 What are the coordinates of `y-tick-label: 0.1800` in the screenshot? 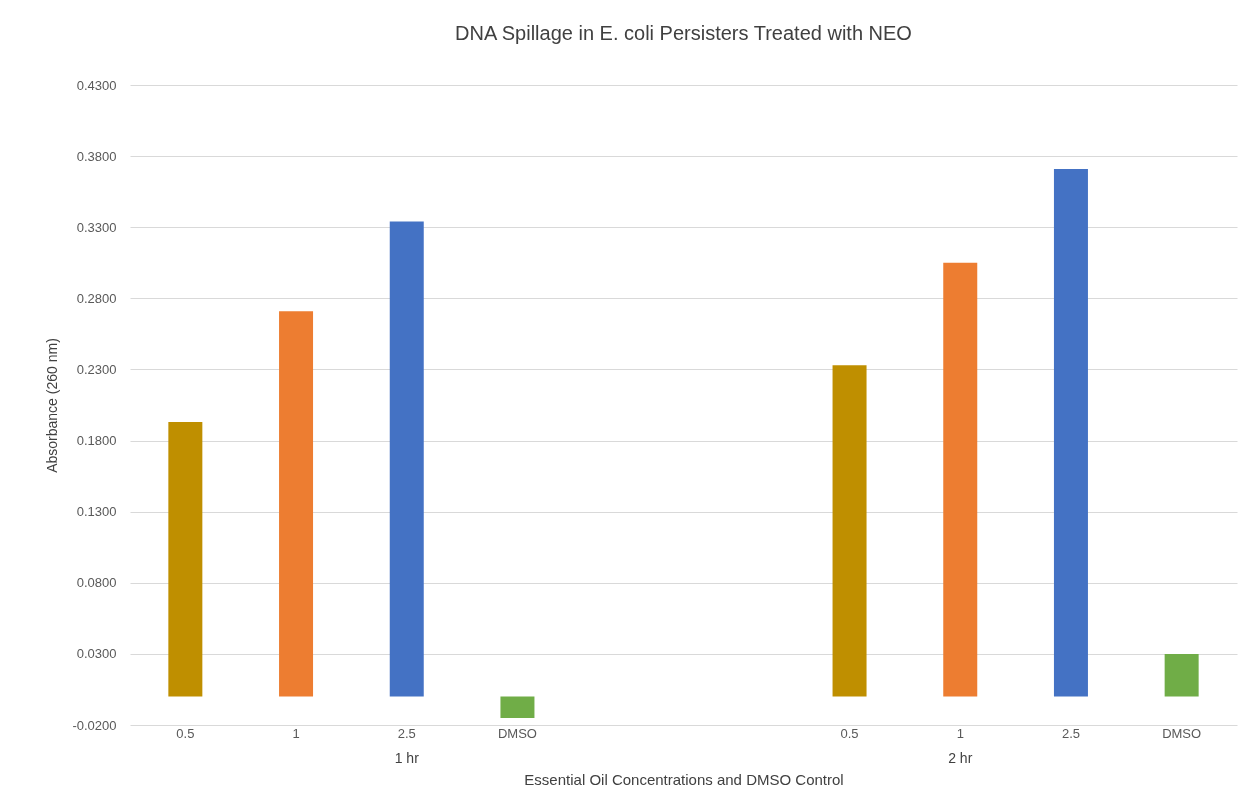 It's located at (96, 441).